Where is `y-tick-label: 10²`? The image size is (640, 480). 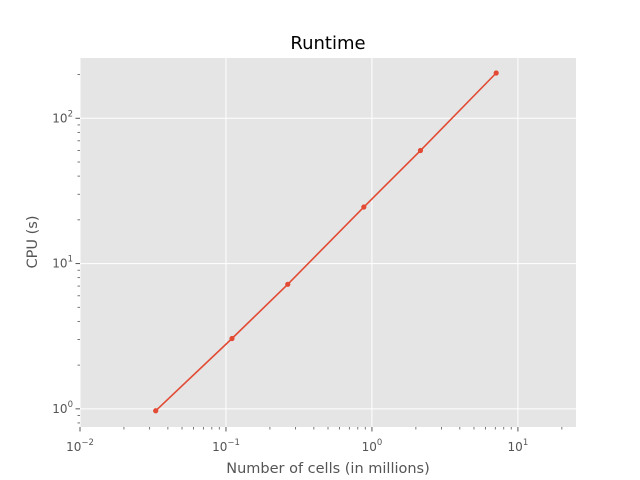
y-tick-label: 10² is located at coordinates (62, 117).